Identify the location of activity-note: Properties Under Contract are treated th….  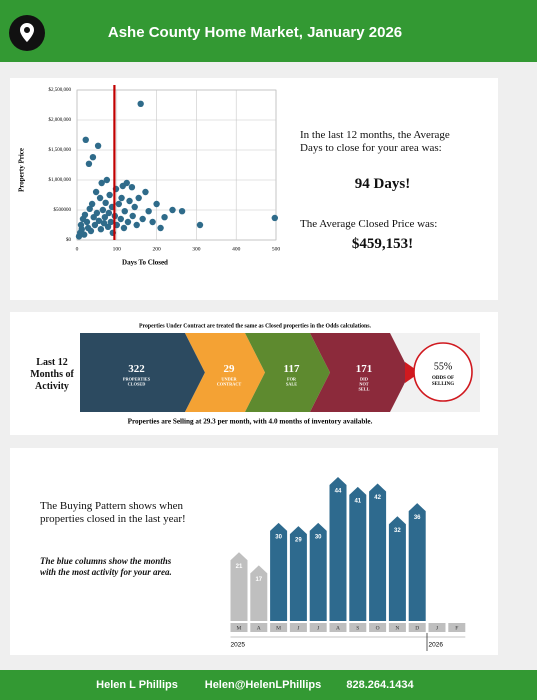
(255, 326).